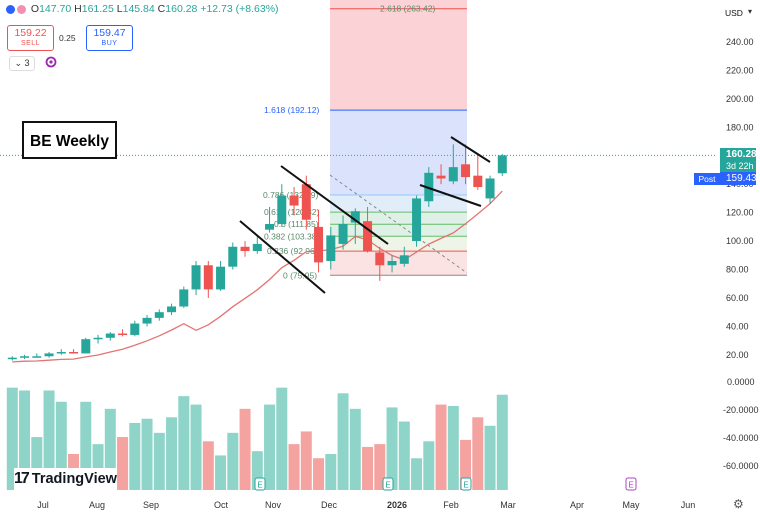  What do you see at coordinates (740, 241) in the screenshot?
I see `price-tick-label: 100.00` at bounding box center [740, 241].